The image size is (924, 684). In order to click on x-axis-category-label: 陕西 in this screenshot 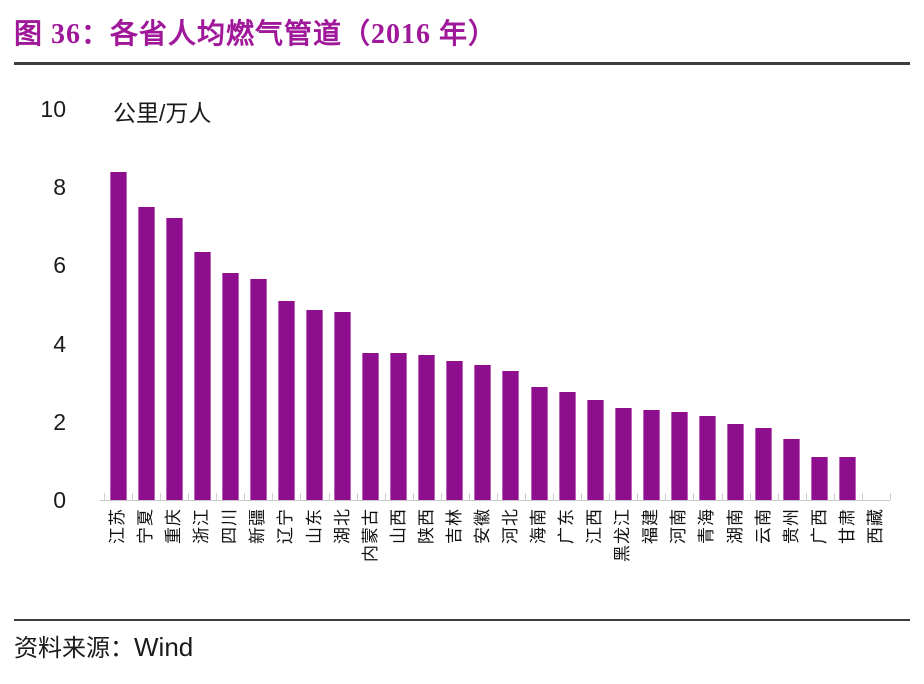, I will do `click(426, 526)`.